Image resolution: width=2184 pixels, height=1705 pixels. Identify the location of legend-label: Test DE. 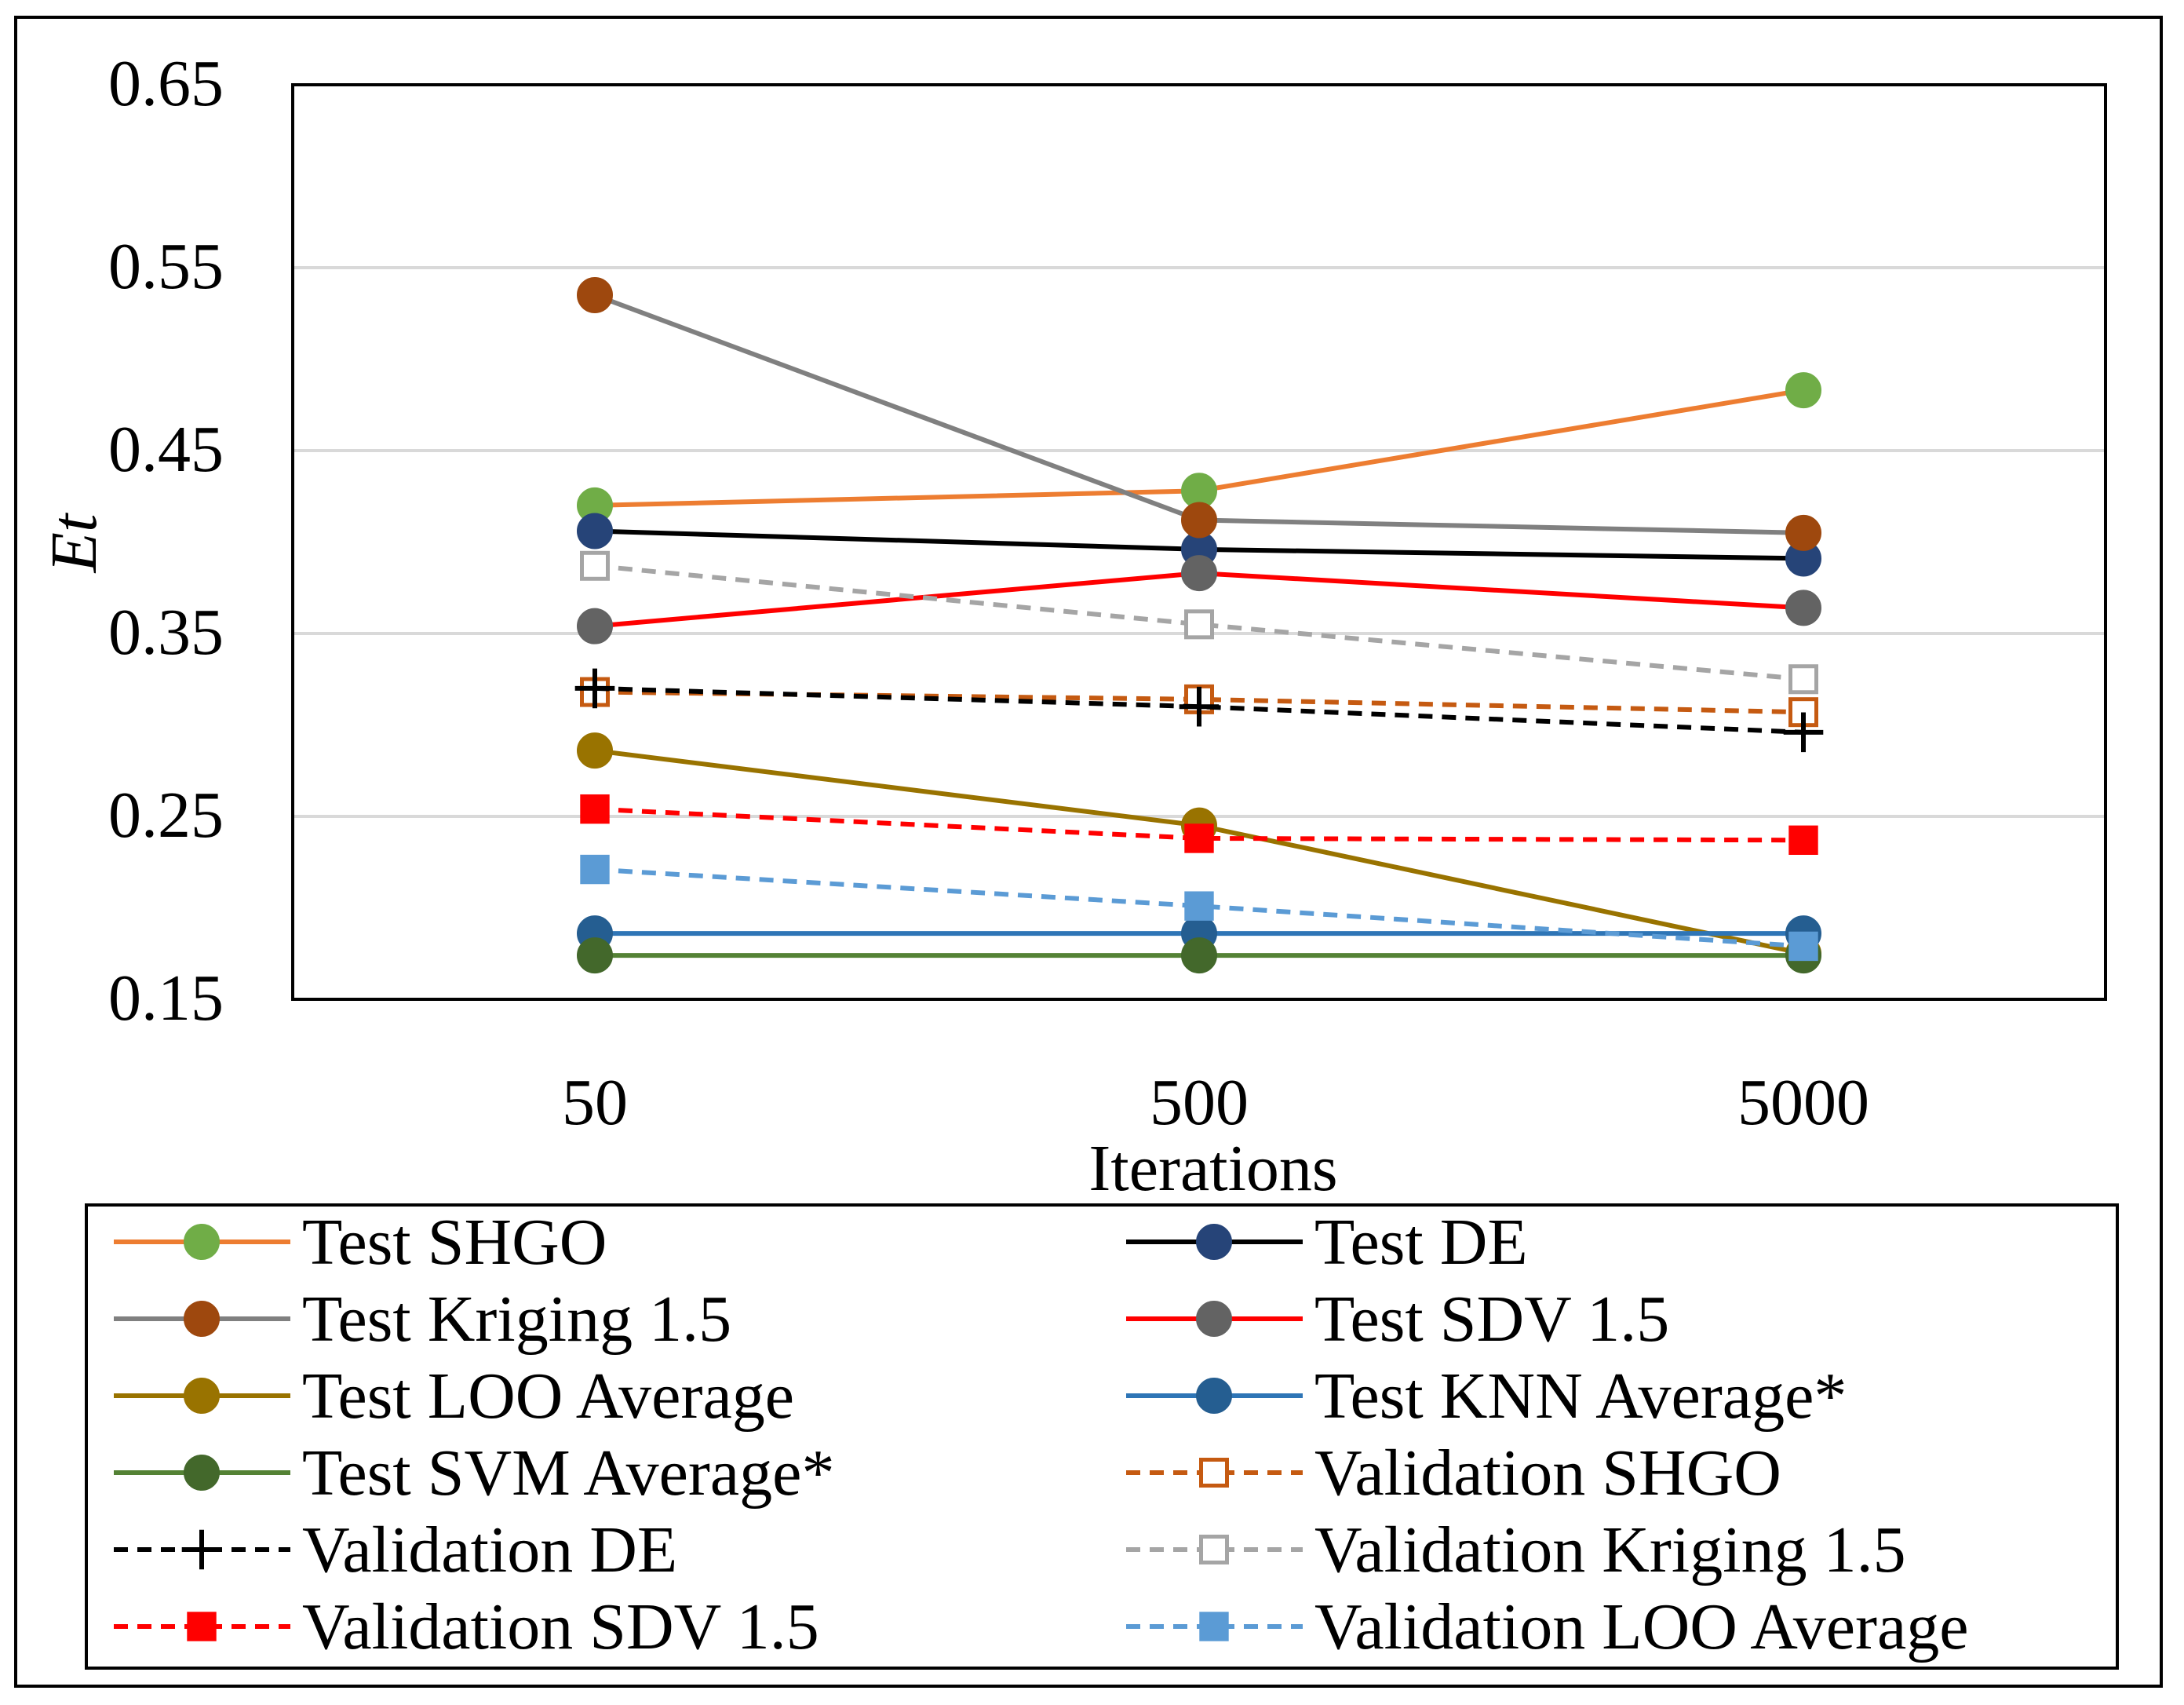
(1421, 1242).